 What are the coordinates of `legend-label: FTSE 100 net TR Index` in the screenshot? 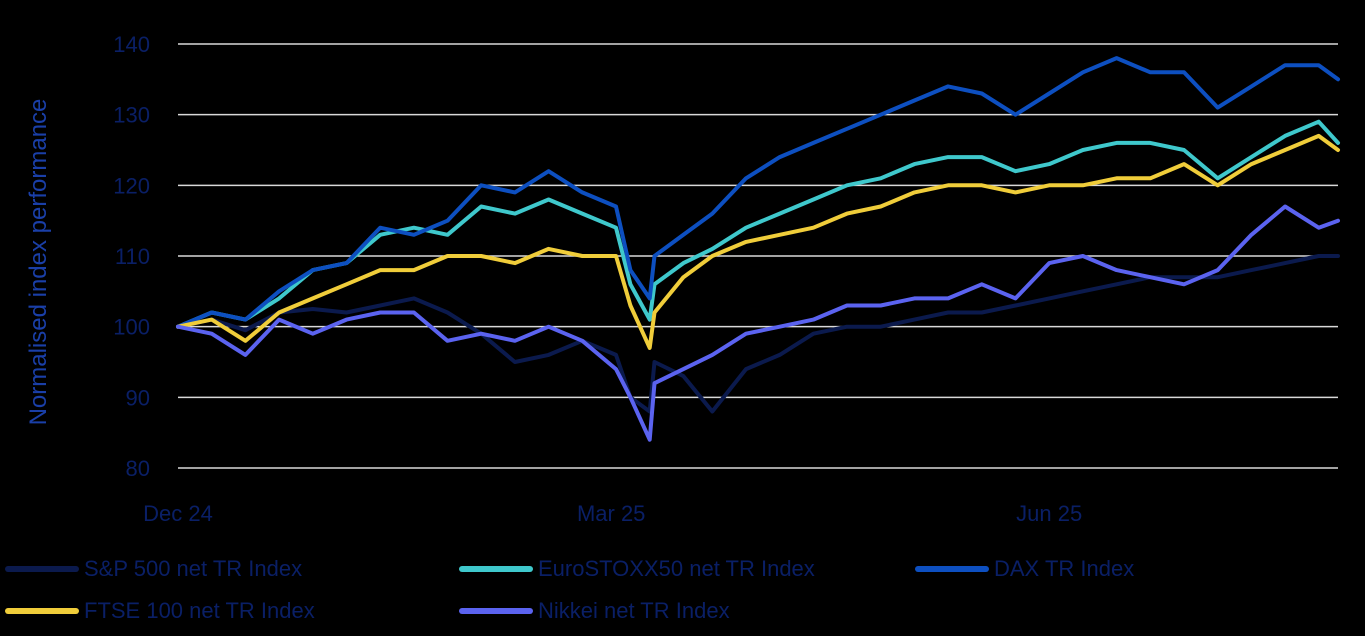 It's located at (199, 610).